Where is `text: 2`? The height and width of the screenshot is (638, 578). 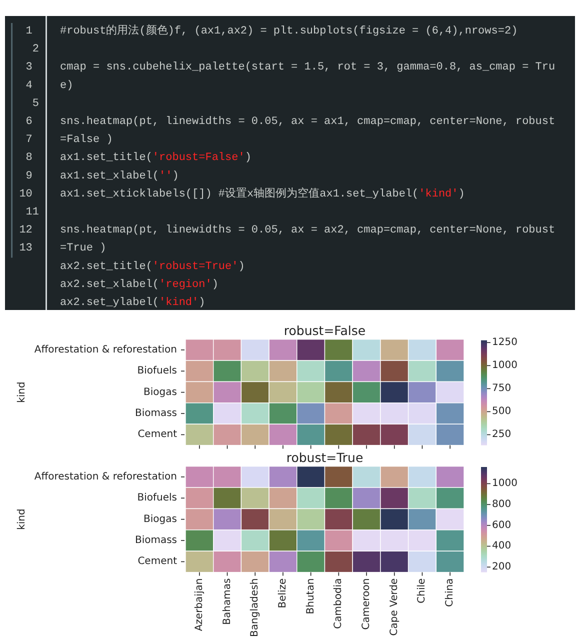 text: 2 is located at coordinates (35, 50).